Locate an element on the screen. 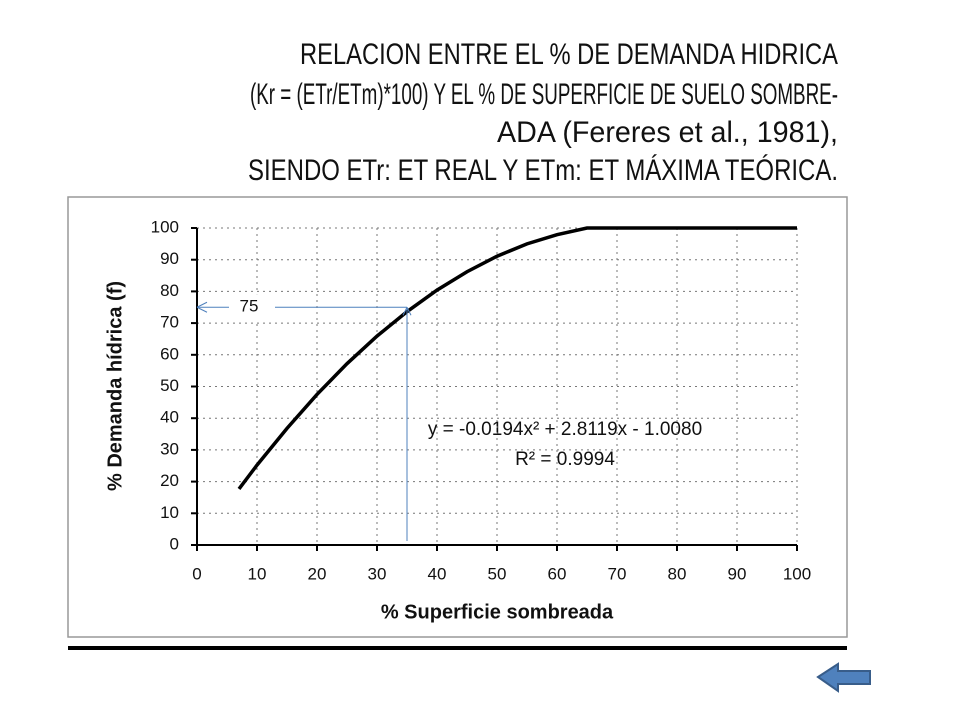  x-tick-label: 50 is located at coordinates (497, 573).